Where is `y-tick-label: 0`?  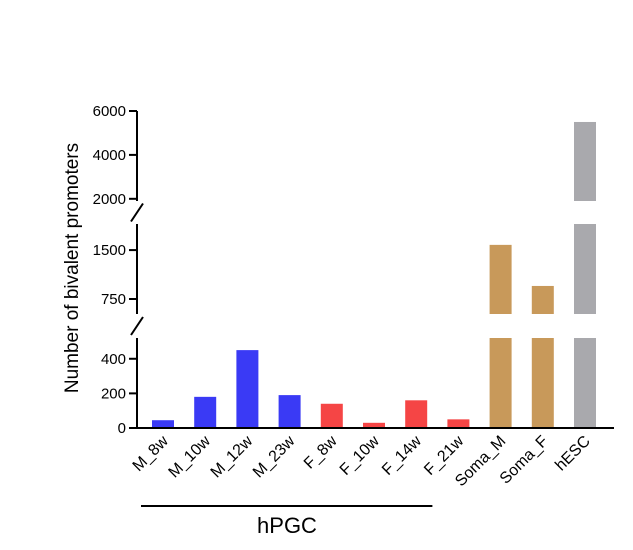 y-tick-label: 0 is located at coordinates (122, 428).